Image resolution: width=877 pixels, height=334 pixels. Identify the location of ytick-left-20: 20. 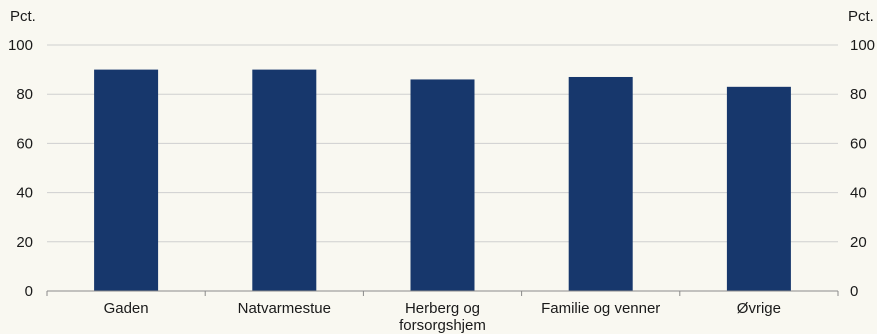
(24, 242).